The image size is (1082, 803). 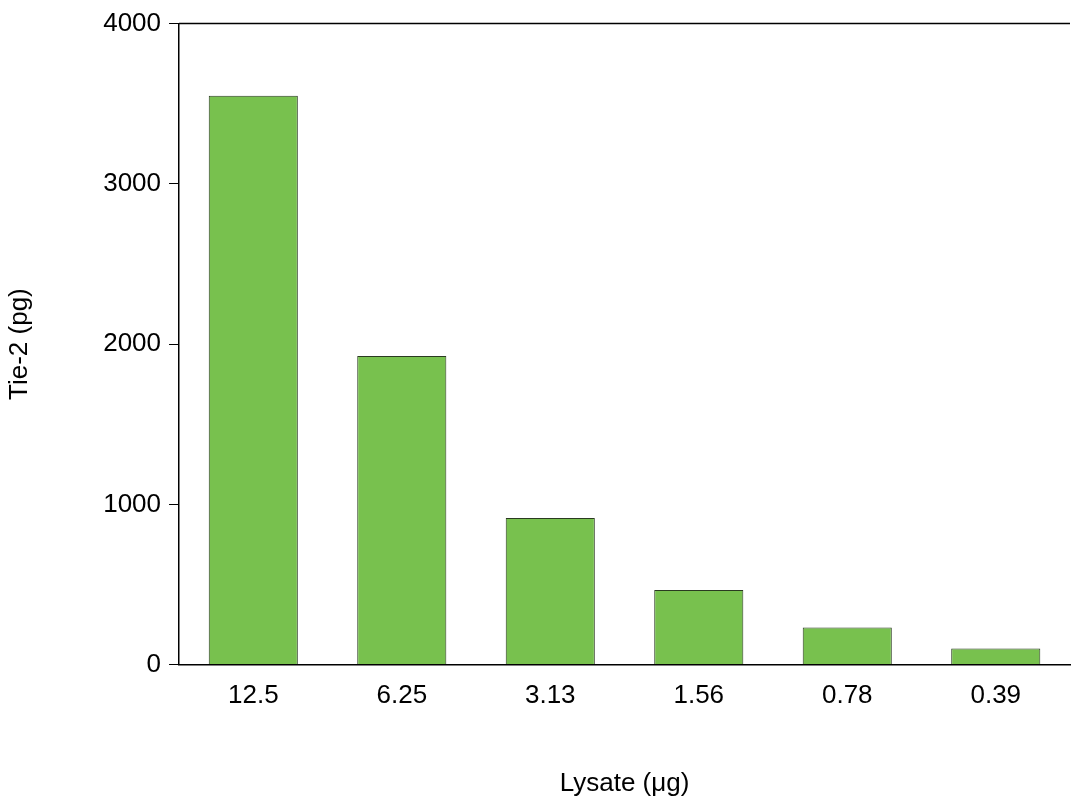 What do you see at coordinates (132, 502) in the screenshot?
I see `y-tick-label: 1000` at bounding box center [132, 502].